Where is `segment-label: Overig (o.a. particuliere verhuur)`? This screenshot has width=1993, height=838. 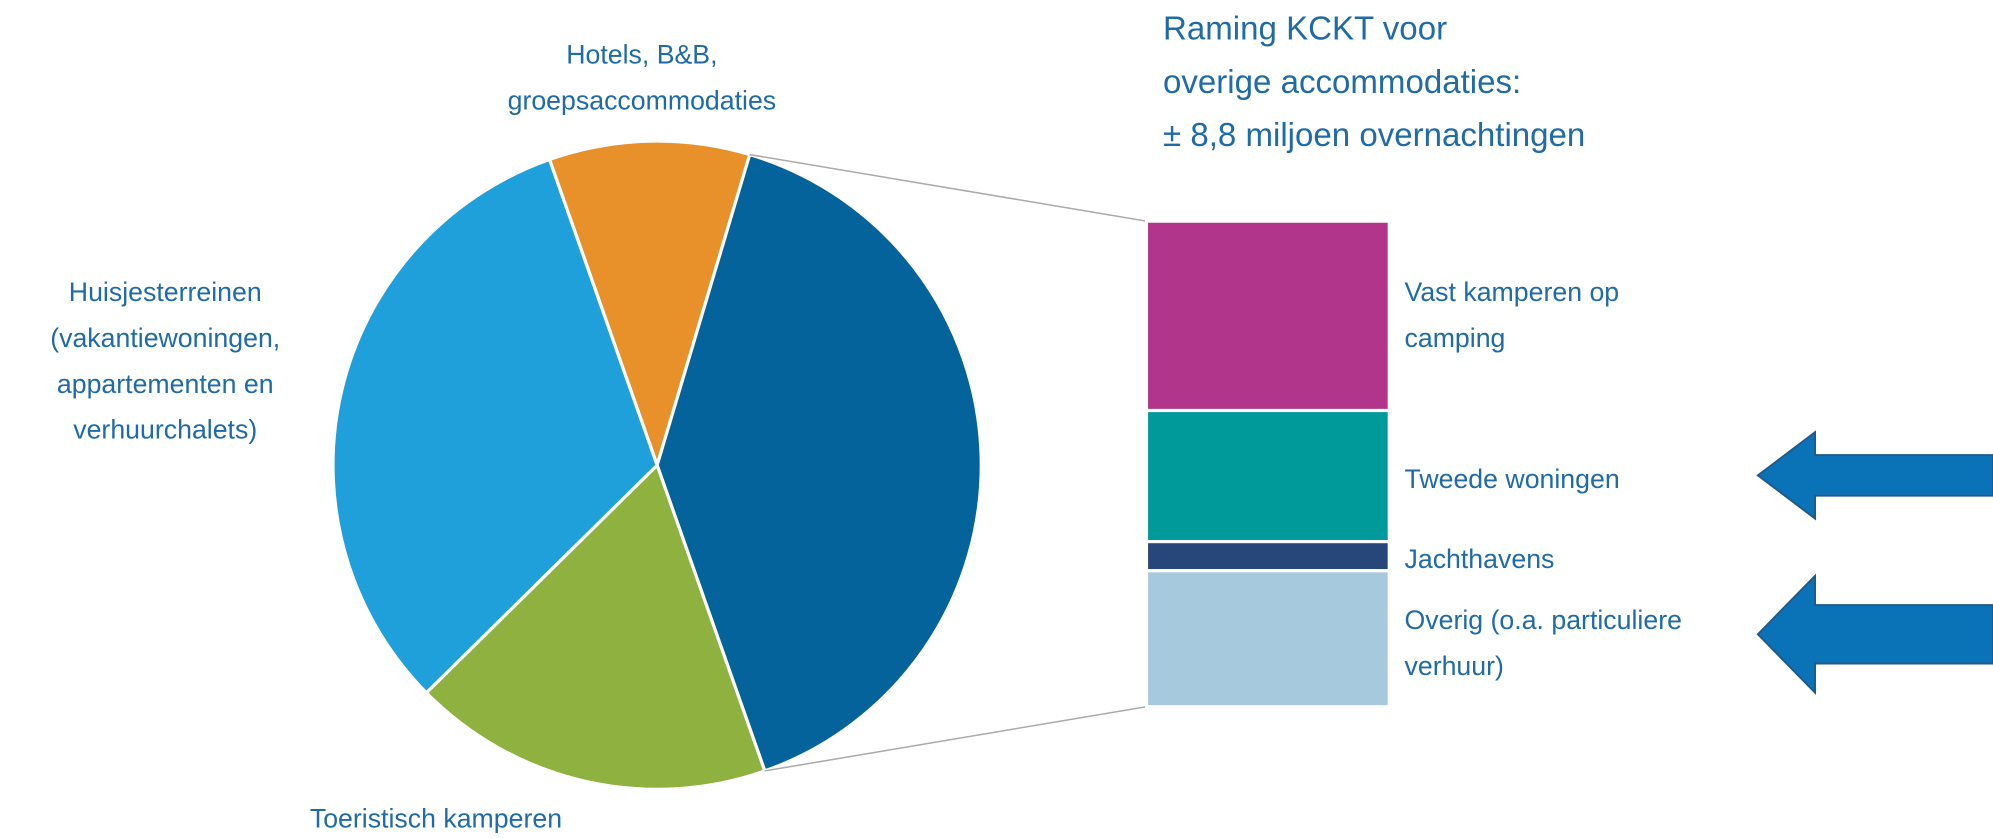
segment-label: Overig (o.a. particuliere verhuur) is located at coordinates (1543, 644).